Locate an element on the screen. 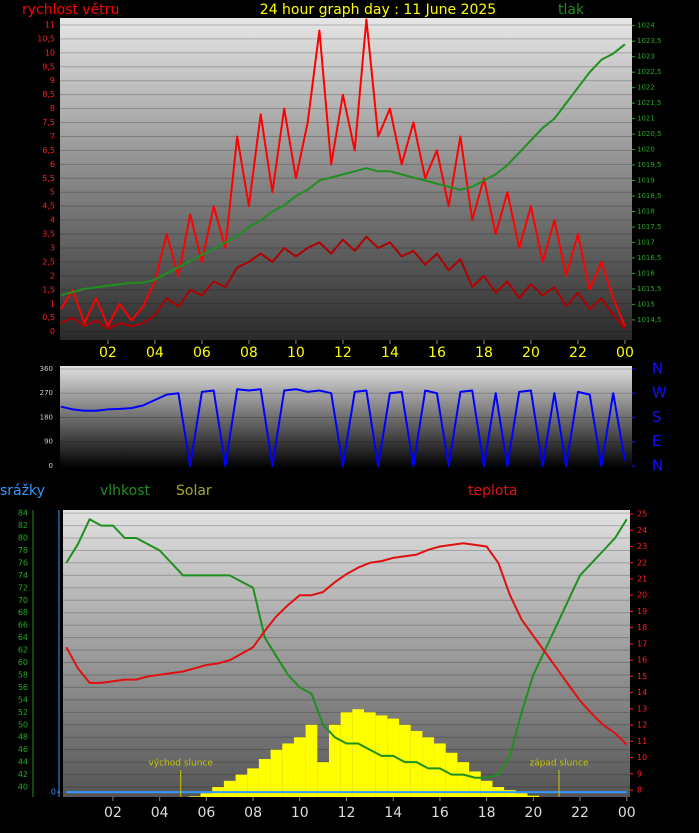 This screenshot has height=833, width=699. y-tick-label: 64 is located at coordinates (23, 637).